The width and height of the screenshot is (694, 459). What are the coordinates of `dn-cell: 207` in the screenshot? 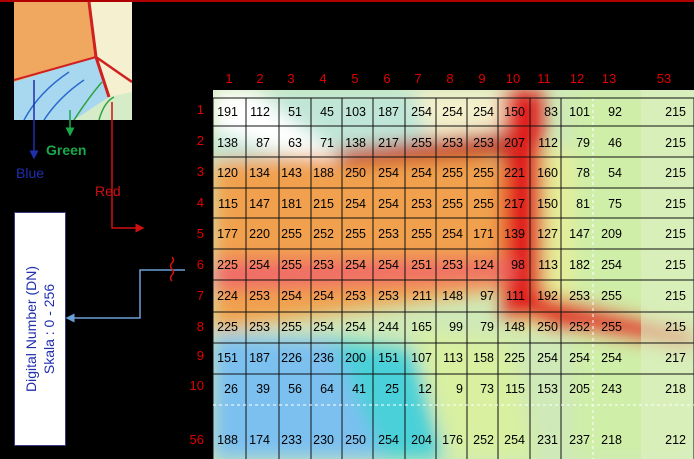 It's located at (514, 143).